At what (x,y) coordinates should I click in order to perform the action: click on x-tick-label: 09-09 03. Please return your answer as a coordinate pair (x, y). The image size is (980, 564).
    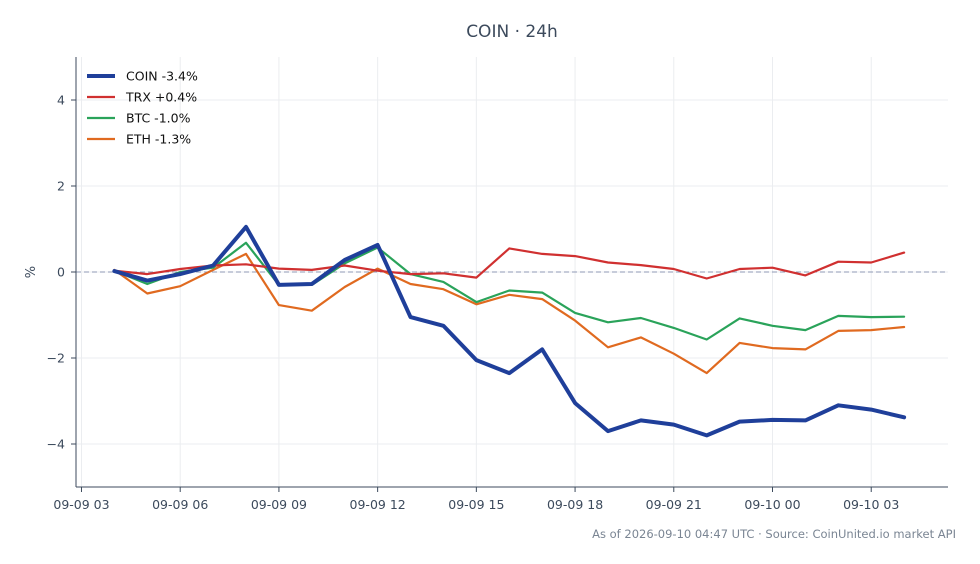
    Looking at the image, I should click on (81, 504).